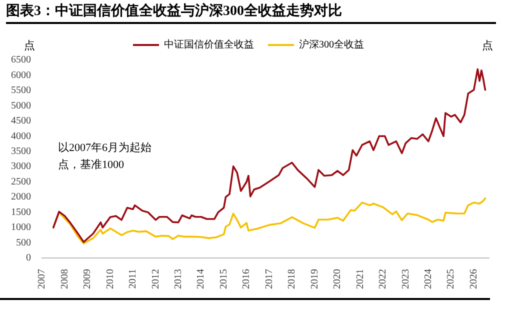 This screenshot has height=324, width=507. Describe the element at coordinates (21, 60) in the screenshot. I see `y-tick-label: 6500` at that location.